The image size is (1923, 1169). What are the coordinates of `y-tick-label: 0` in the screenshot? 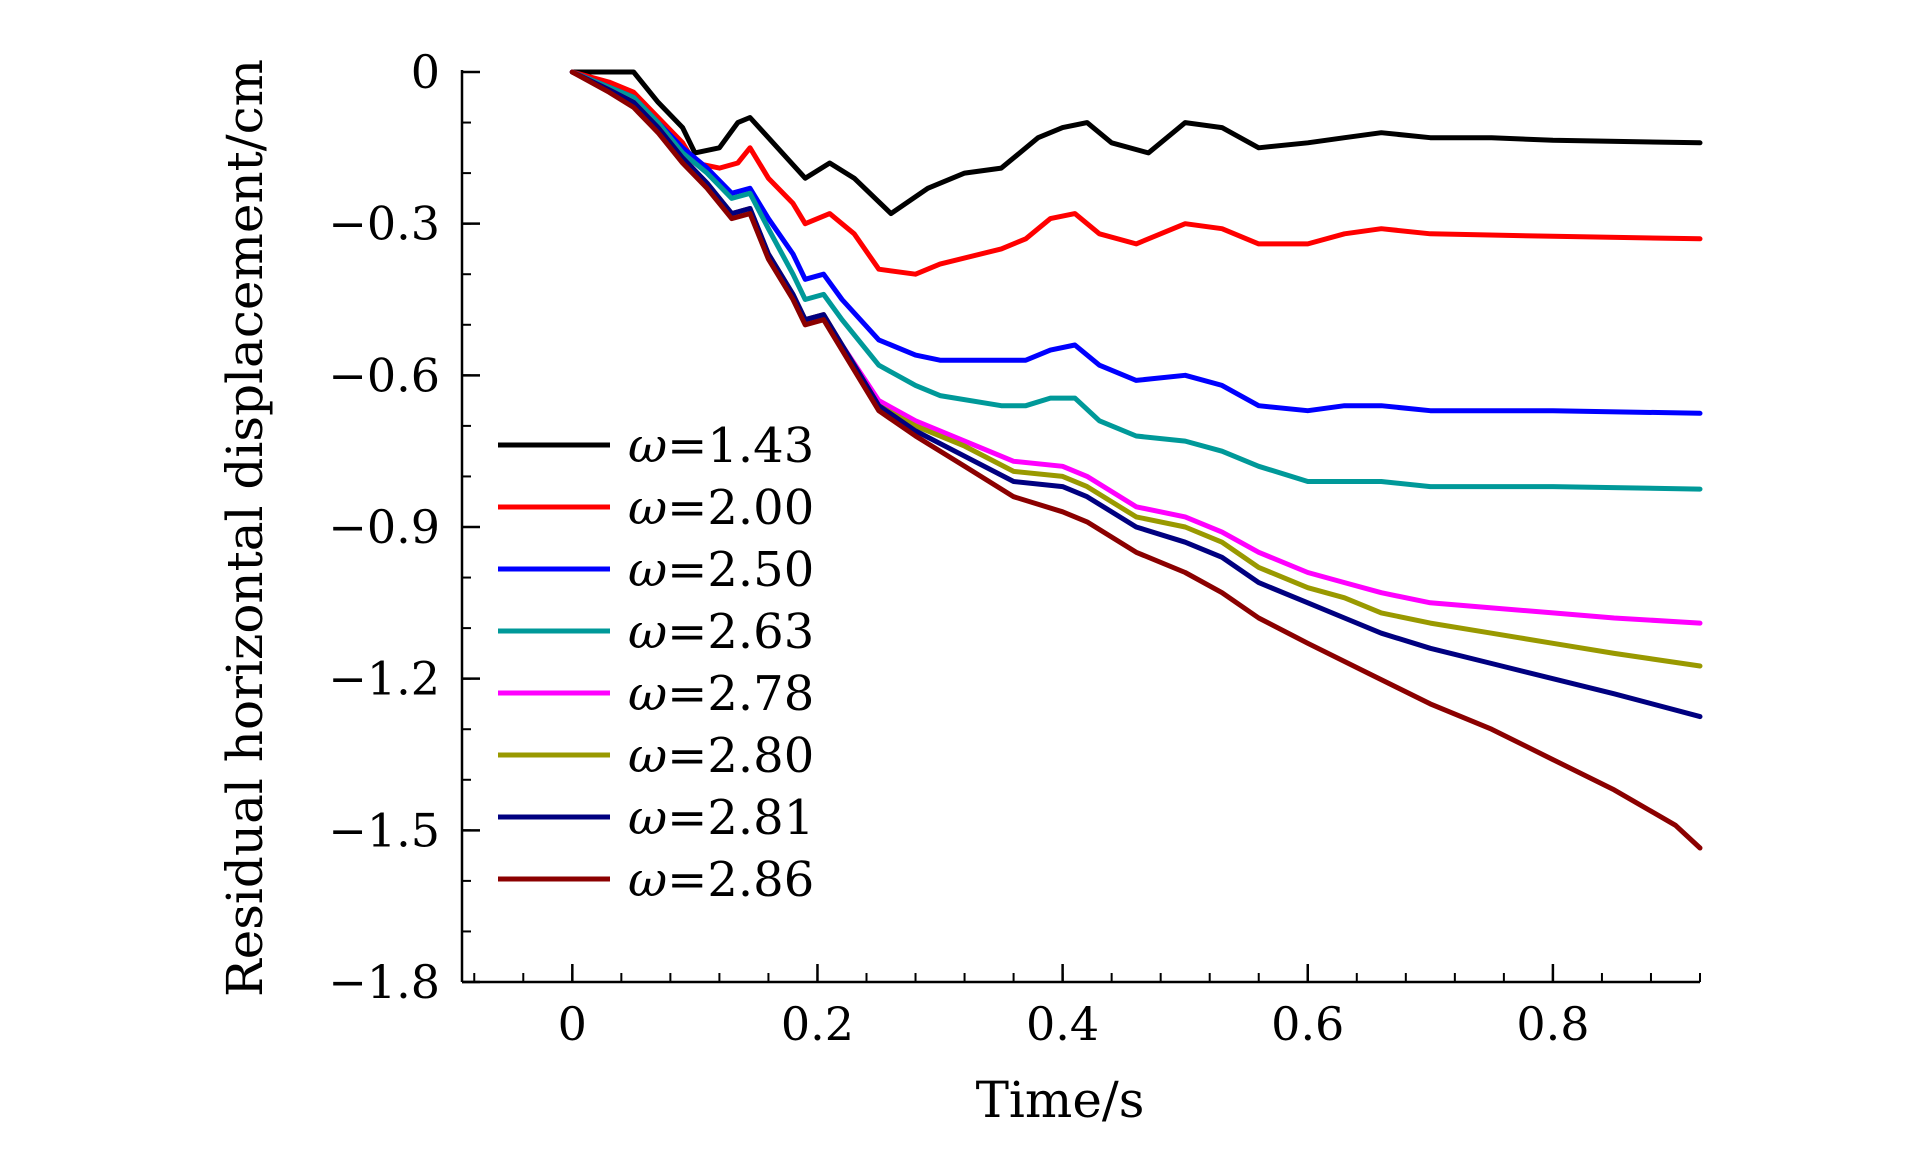 It's located at (425, 72).